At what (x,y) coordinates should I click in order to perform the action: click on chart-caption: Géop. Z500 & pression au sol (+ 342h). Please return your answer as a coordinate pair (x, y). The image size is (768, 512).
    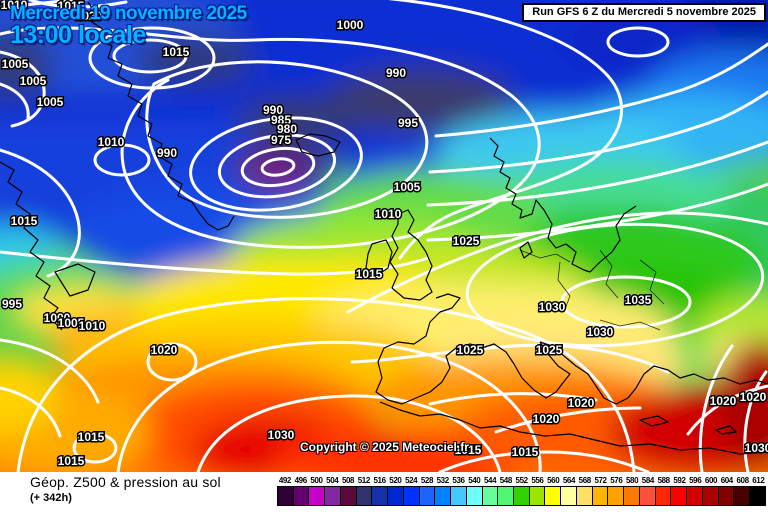
    Looking at the image, I should click on (125, 489).